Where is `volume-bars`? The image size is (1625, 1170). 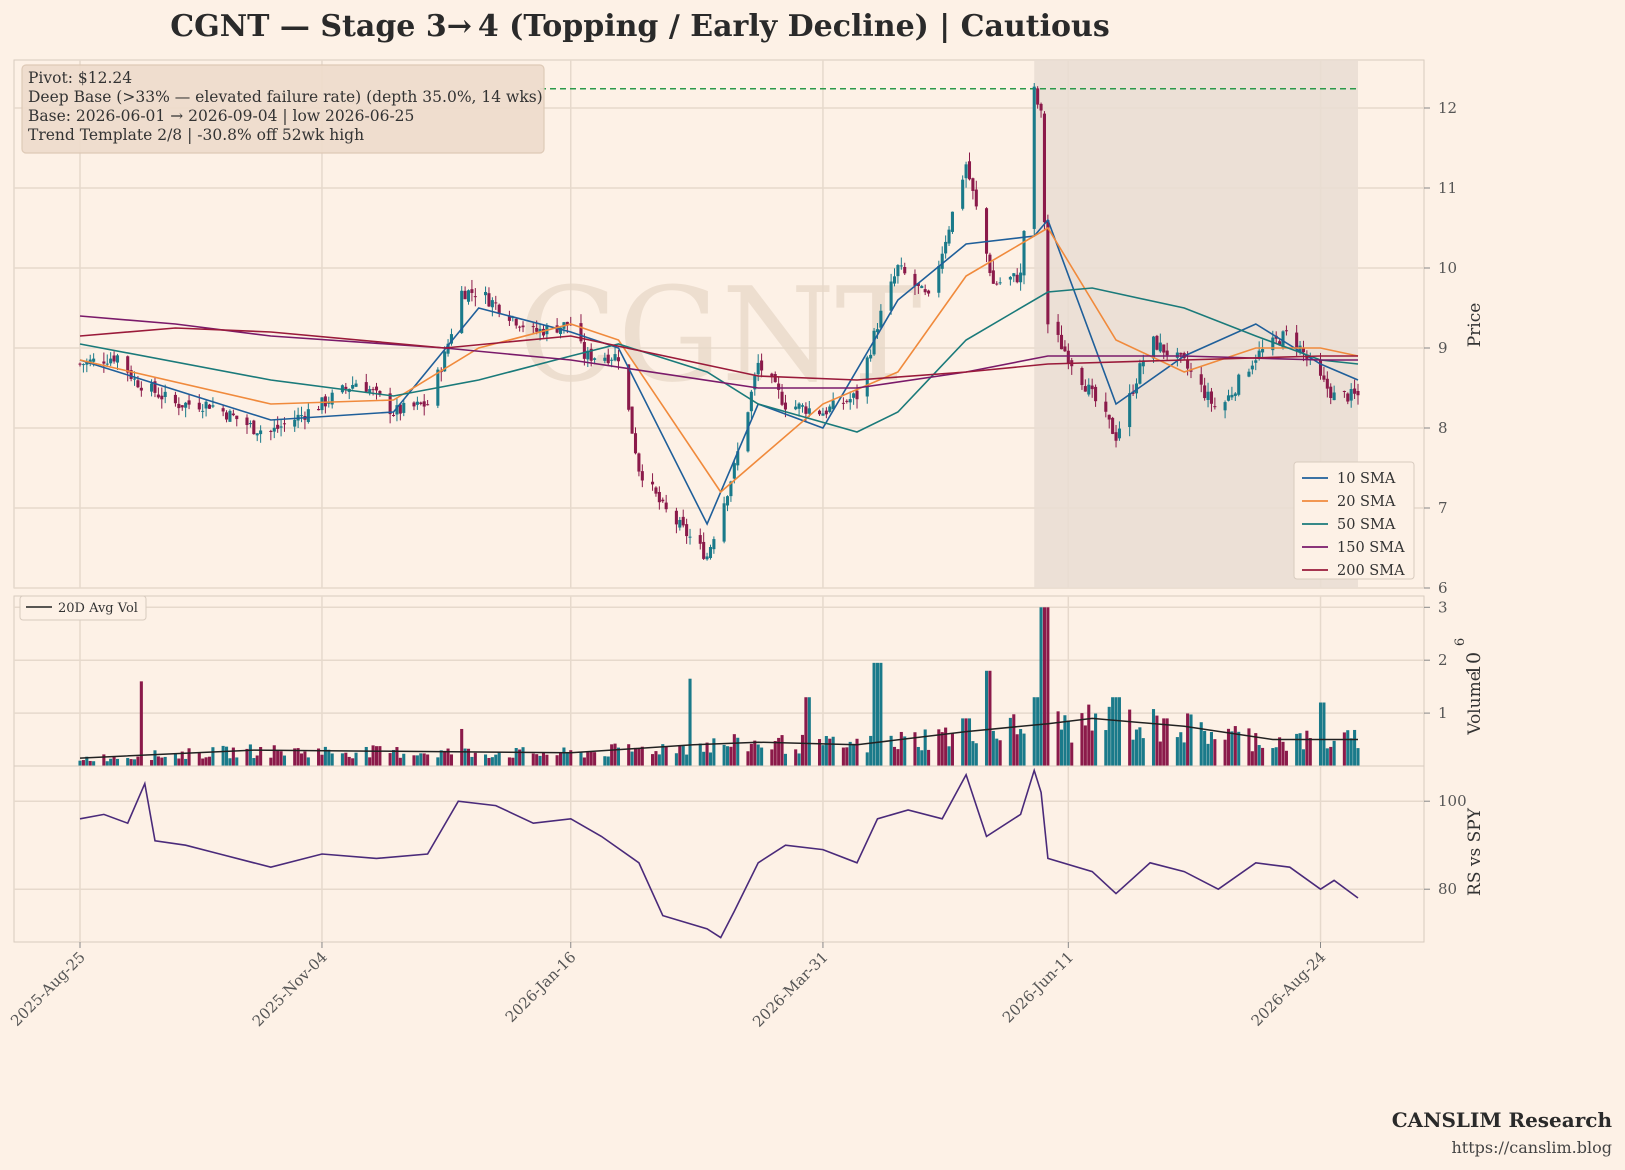 volume-bars is located at coordinates (719, 686).